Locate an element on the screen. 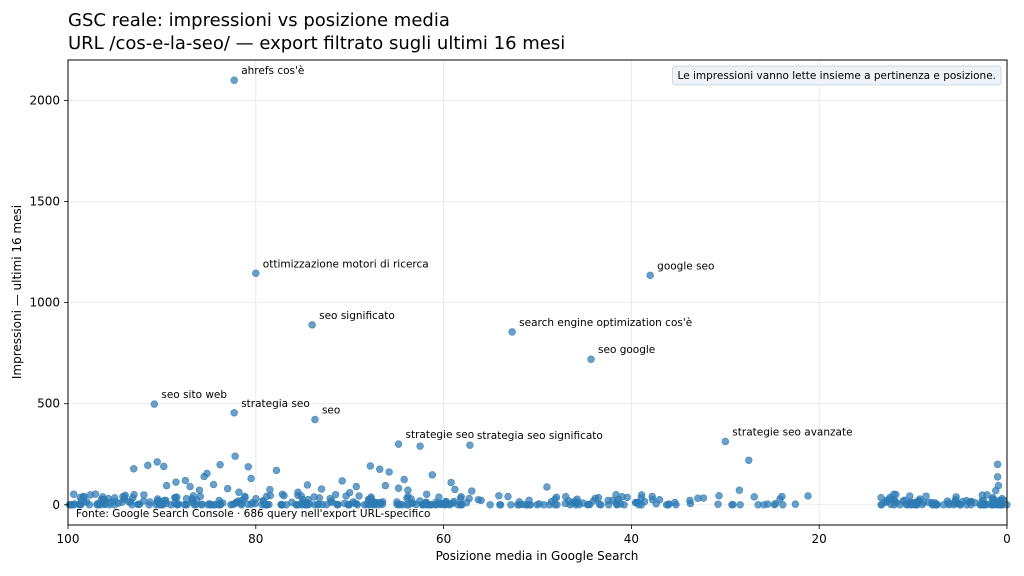 The height and width of the screenshot is (576, 1024). point-label: strategie seo is located at coordinates (440, 435).